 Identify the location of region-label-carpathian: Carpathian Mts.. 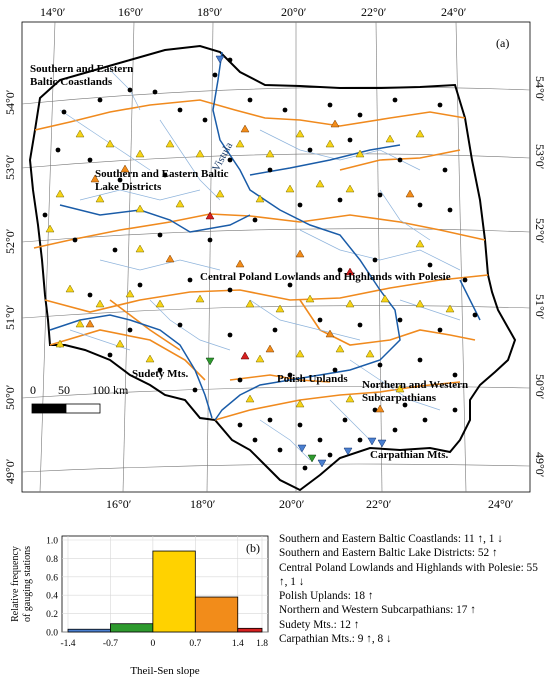
(409, 455).